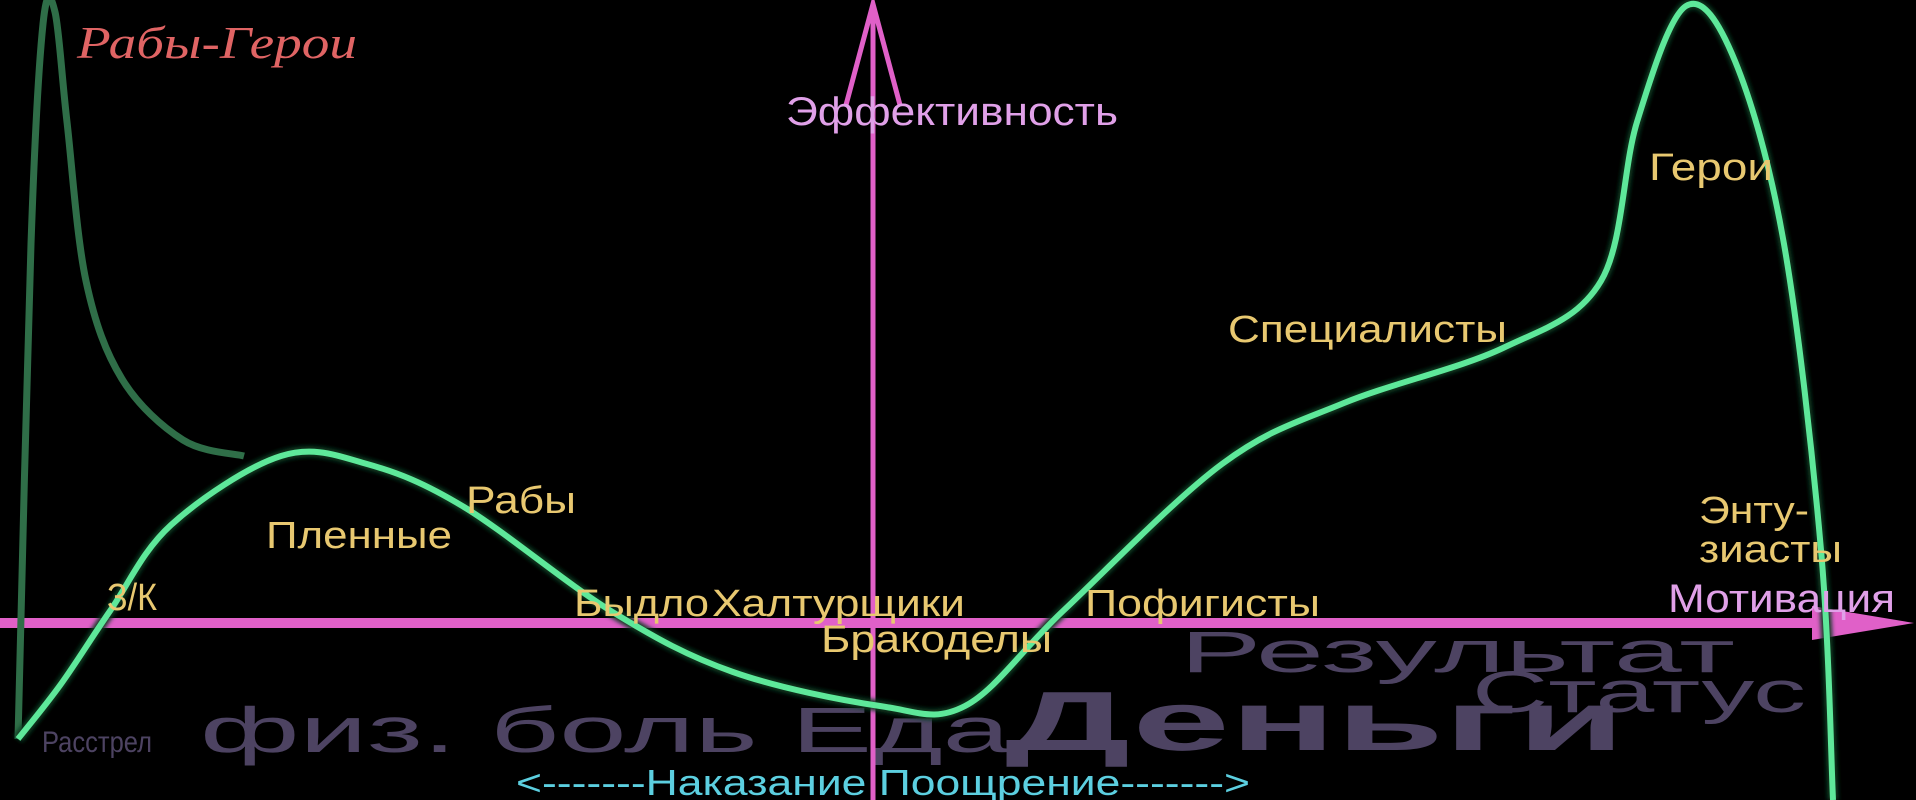 The width and height of the screenshot is (1916, 800). What do you see at coordinates (359, 536) in the screenshot?
I see `label-captives: Пленные` at bounding box center [359, 536].